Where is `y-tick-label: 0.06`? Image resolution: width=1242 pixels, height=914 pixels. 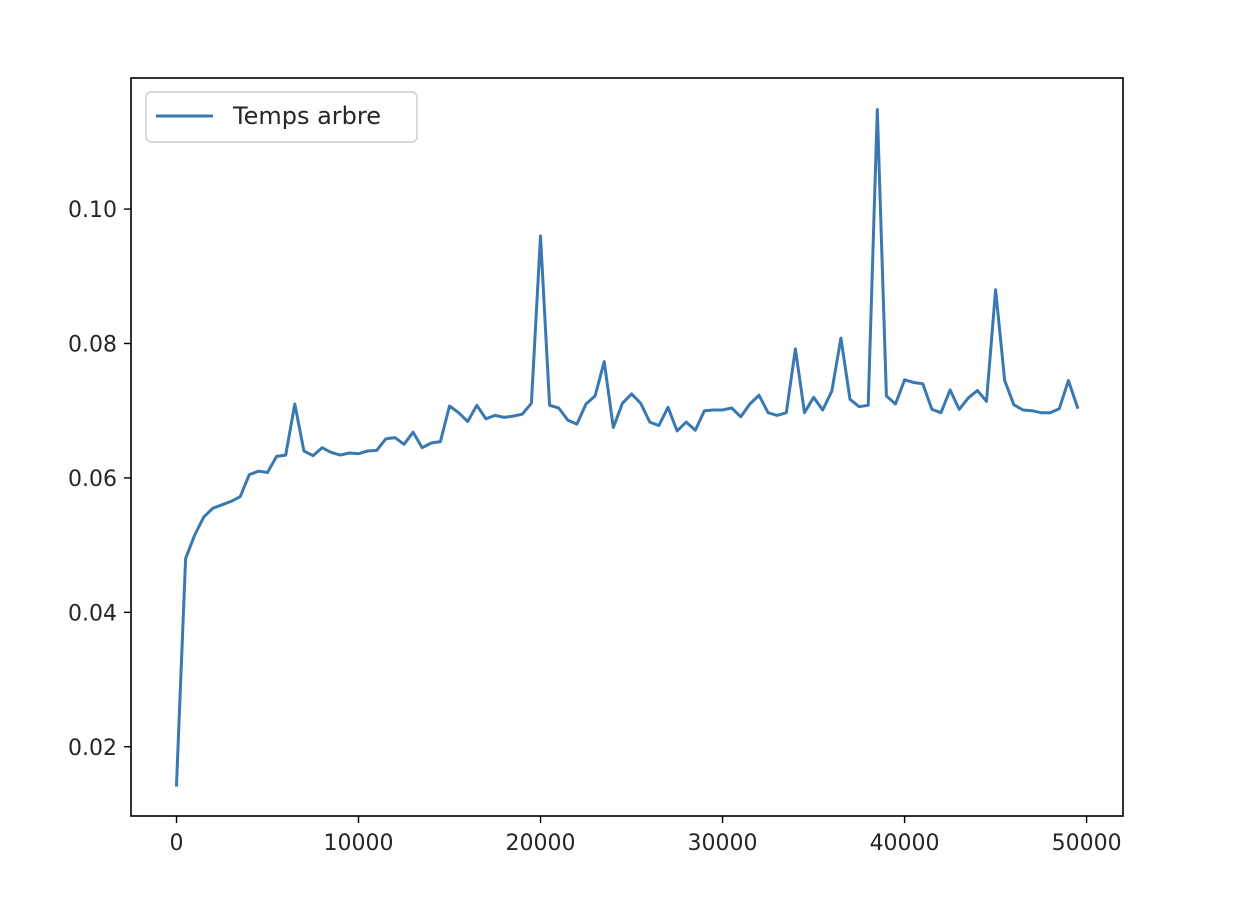
y-tick-label: 0.06 is located at coordinates (92, 479).